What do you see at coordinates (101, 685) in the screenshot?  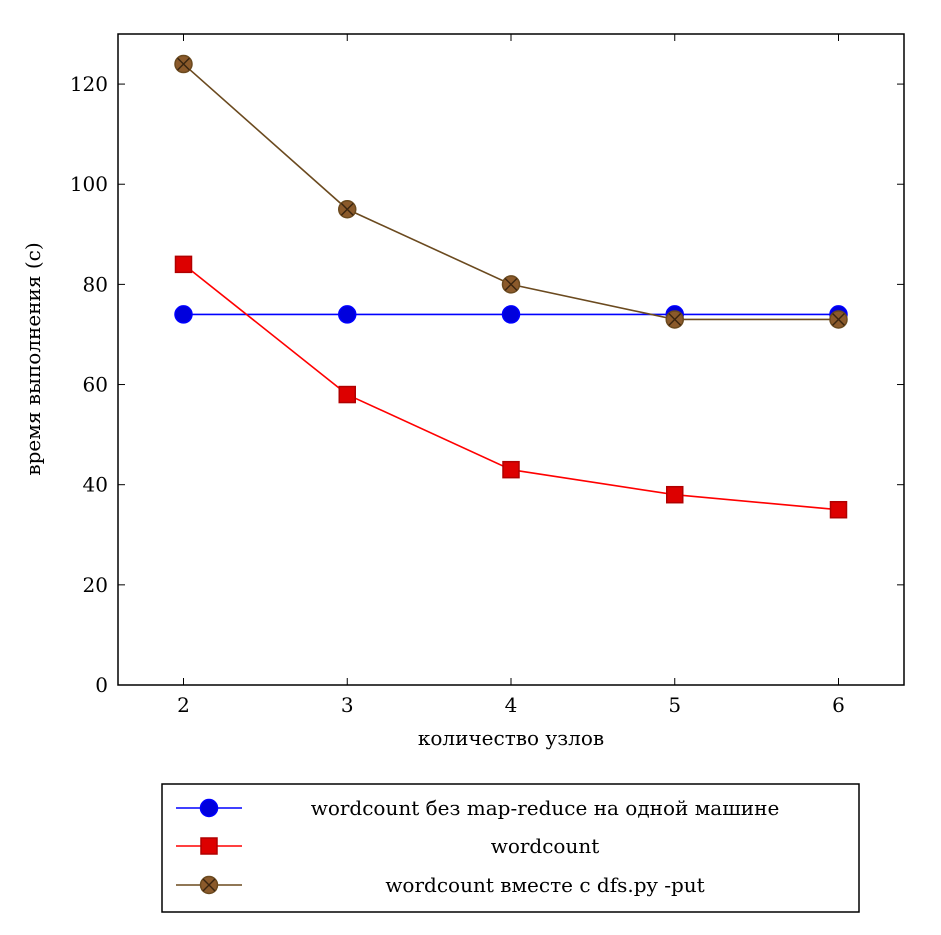 I see `y-tick-label: 0` at bounding box center [101, 685].